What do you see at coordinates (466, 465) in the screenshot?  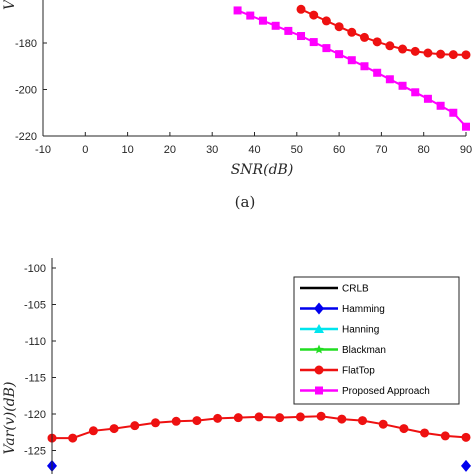 I see `data-point-hamming` at bounding box center [466, 465].